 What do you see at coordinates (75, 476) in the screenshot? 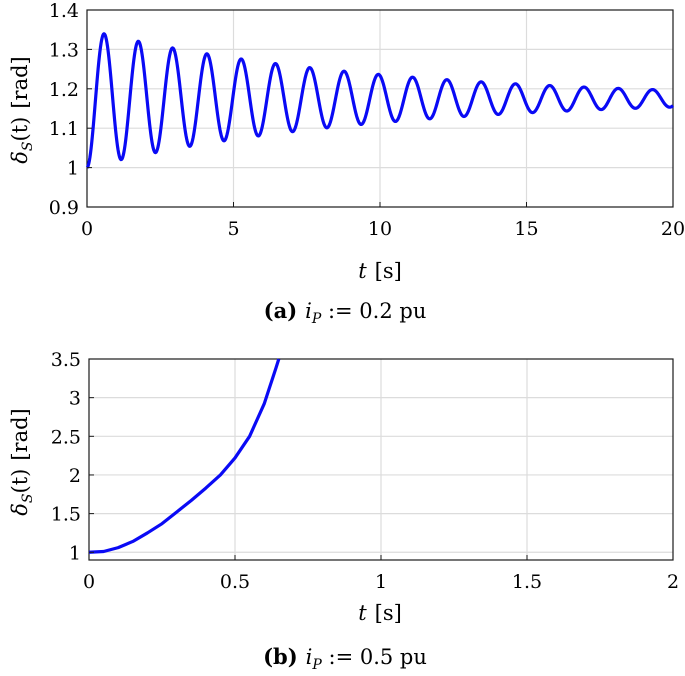
I see `y-tick-label: 2` at bounding box center [75, 476].